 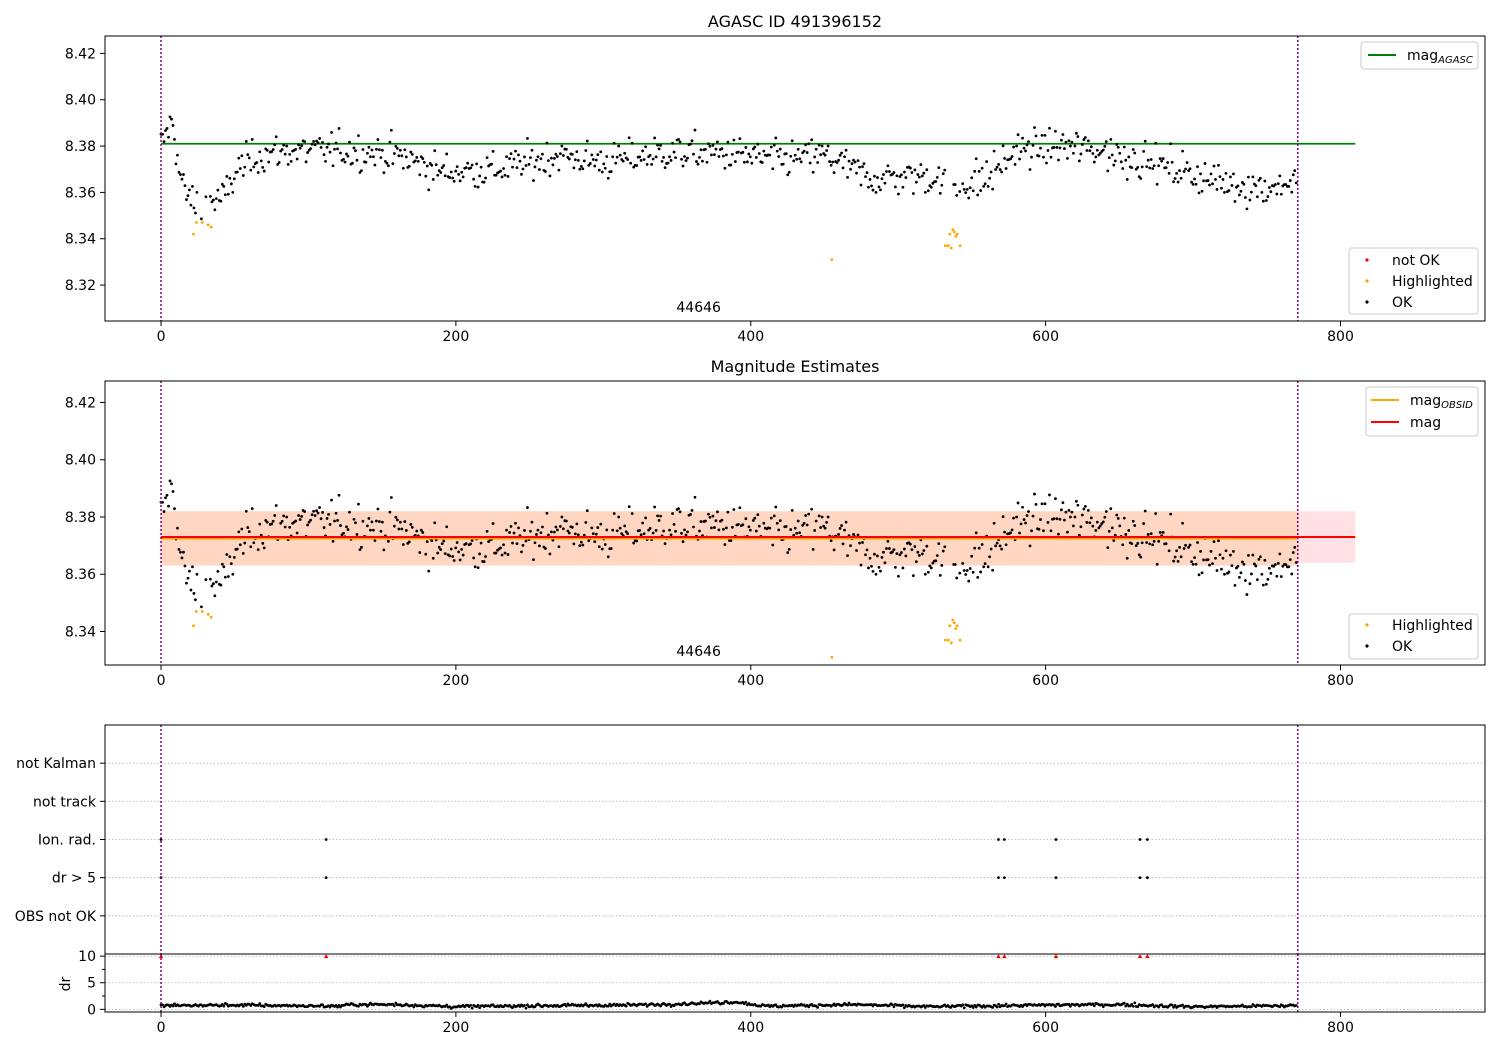 What do you see at coordinates (80, 101) in the screenshot?
I see `p0-ytick-label: 8.40` at bounding box center [80, 101].